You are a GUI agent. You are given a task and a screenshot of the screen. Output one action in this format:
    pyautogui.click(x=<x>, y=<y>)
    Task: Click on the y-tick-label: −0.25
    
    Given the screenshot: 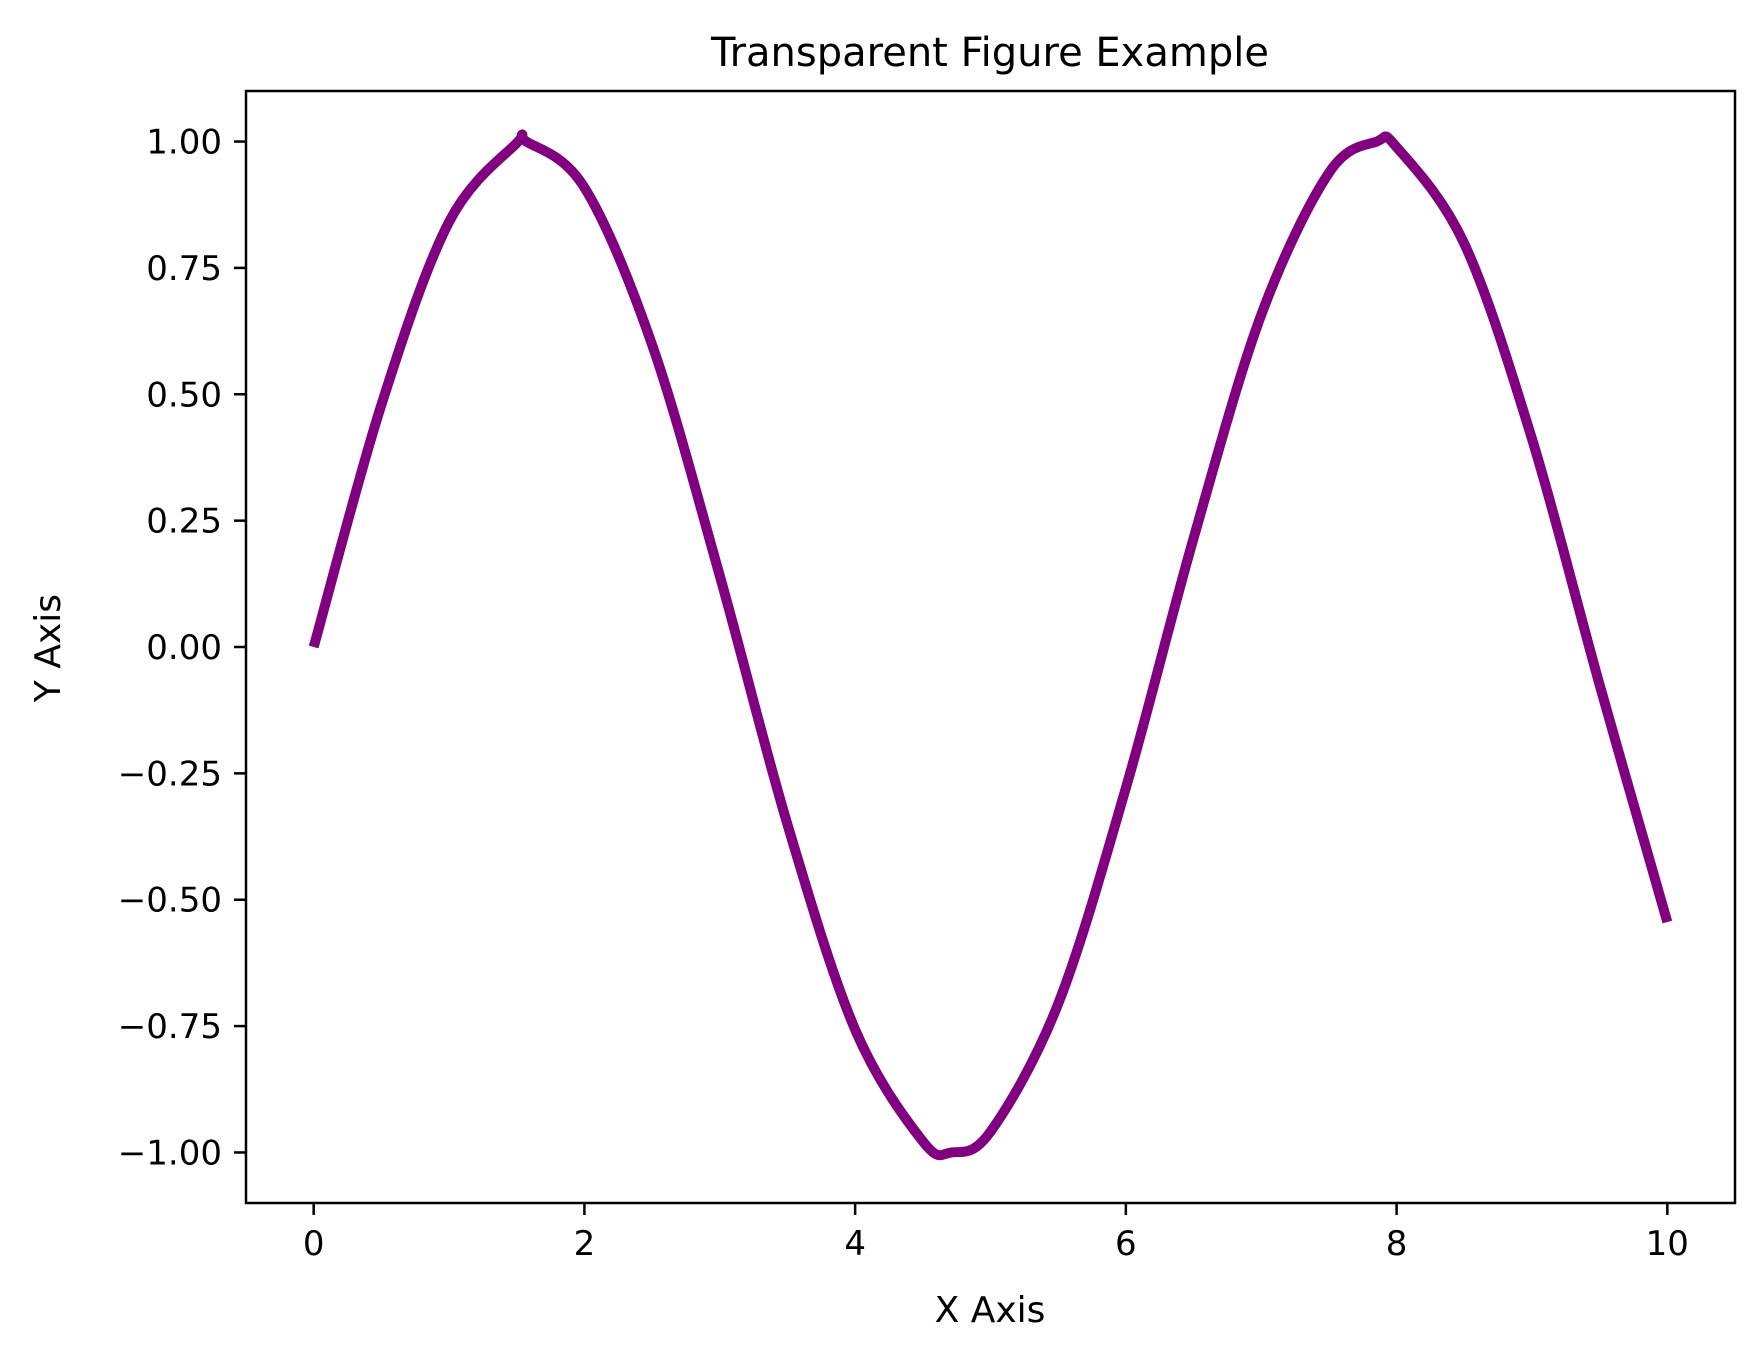 What is the action you would take?
    pyautogui.click(x=170, y=774)
    